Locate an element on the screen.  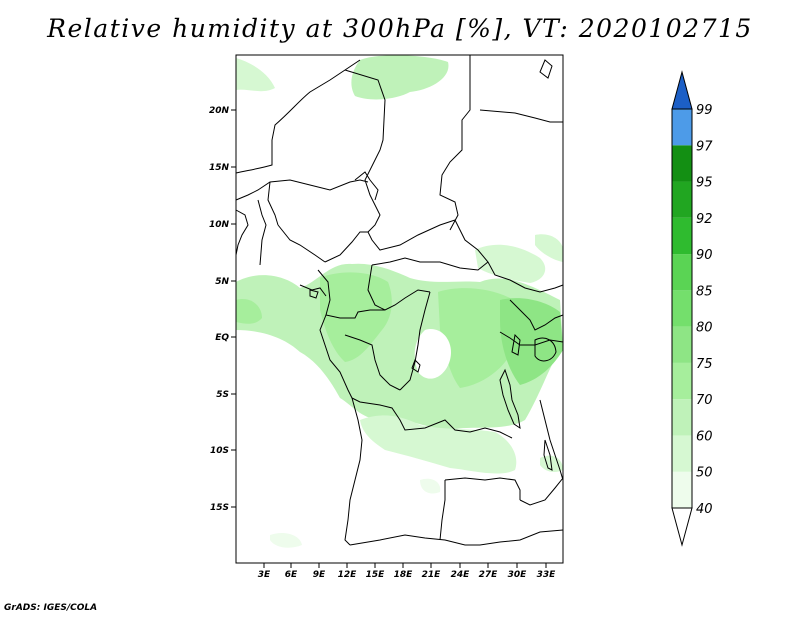
colorbar-under-arrow is located at coordinates (682, 527).